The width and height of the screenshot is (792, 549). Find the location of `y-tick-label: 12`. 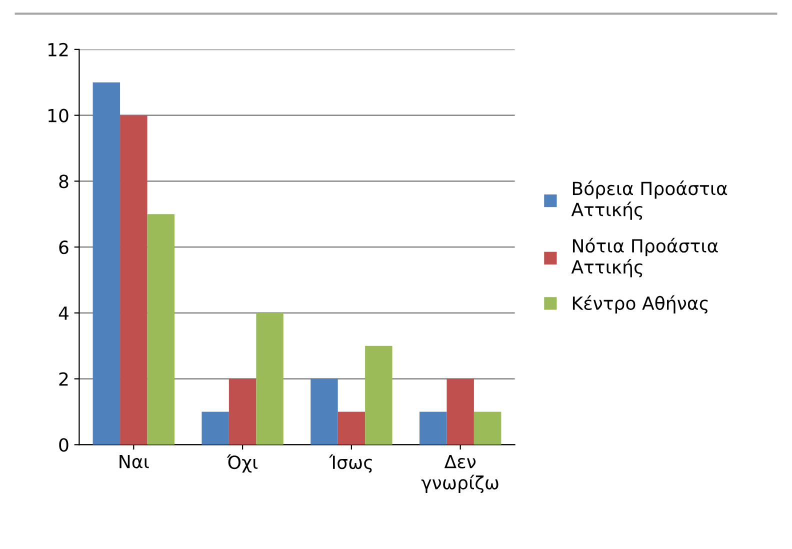

y-tick-label: 12 is located at coordinates (58, 49).